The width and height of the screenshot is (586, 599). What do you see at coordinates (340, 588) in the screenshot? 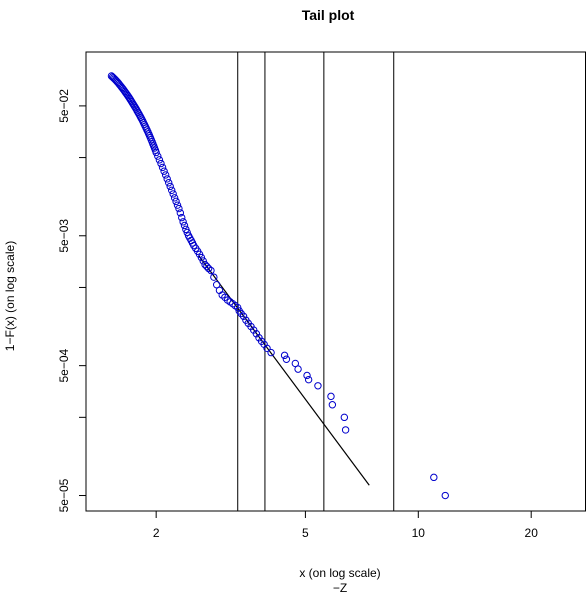
I see `x-axis-sublabel: −Z` at bounding box center [340, 588].